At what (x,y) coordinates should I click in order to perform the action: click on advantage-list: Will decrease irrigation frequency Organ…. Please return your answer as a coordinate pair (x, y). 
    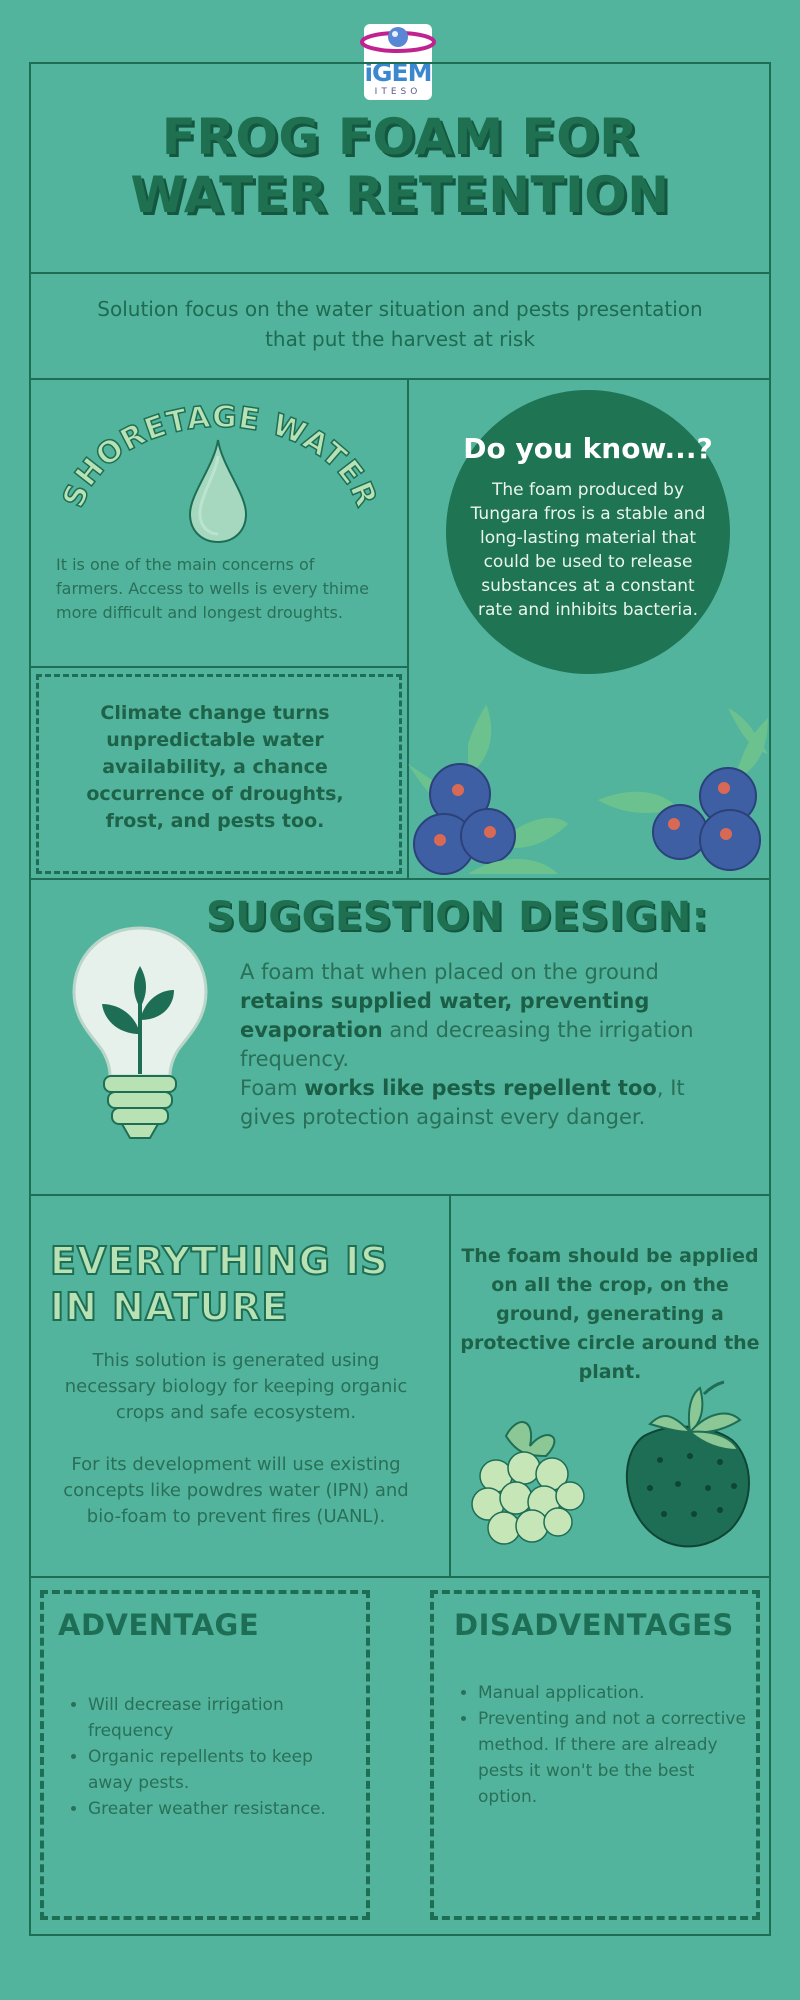
    Looking at the image, I should click on (212, 1757).